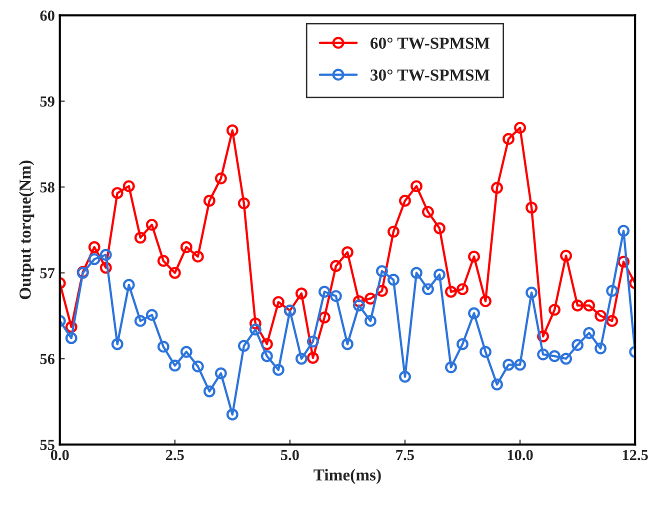  I want to click on y-tick-label: 60, so click(47, 15).